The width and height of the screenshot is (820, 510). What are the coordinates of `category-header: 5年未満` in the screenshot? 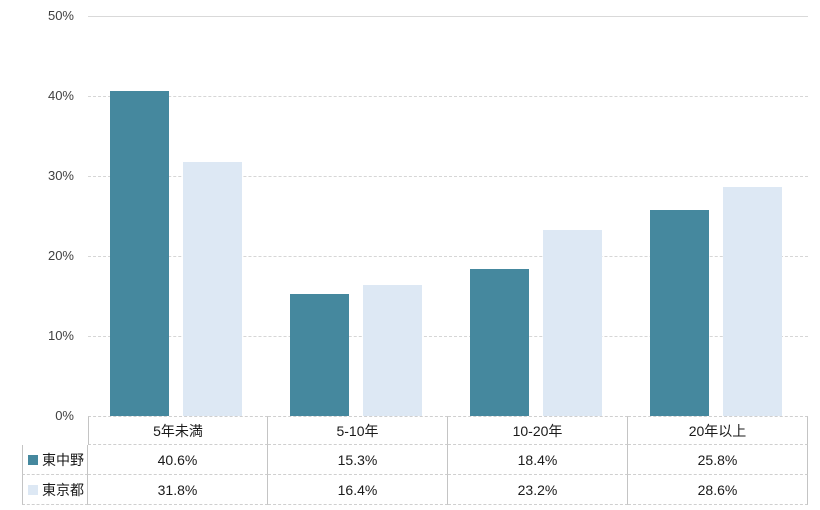 It's located at (178, 430).